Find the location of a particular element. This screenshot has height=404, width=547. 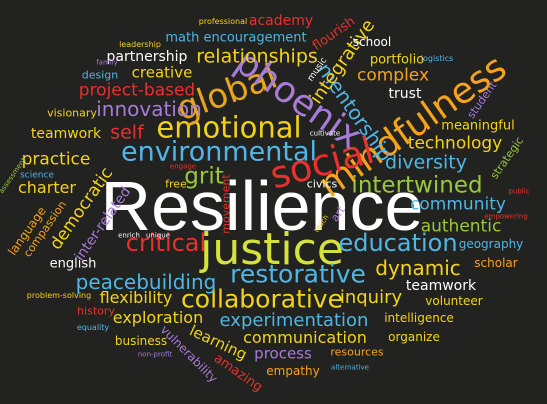

word-relationships: relationships is located at coordinates (257, 56).